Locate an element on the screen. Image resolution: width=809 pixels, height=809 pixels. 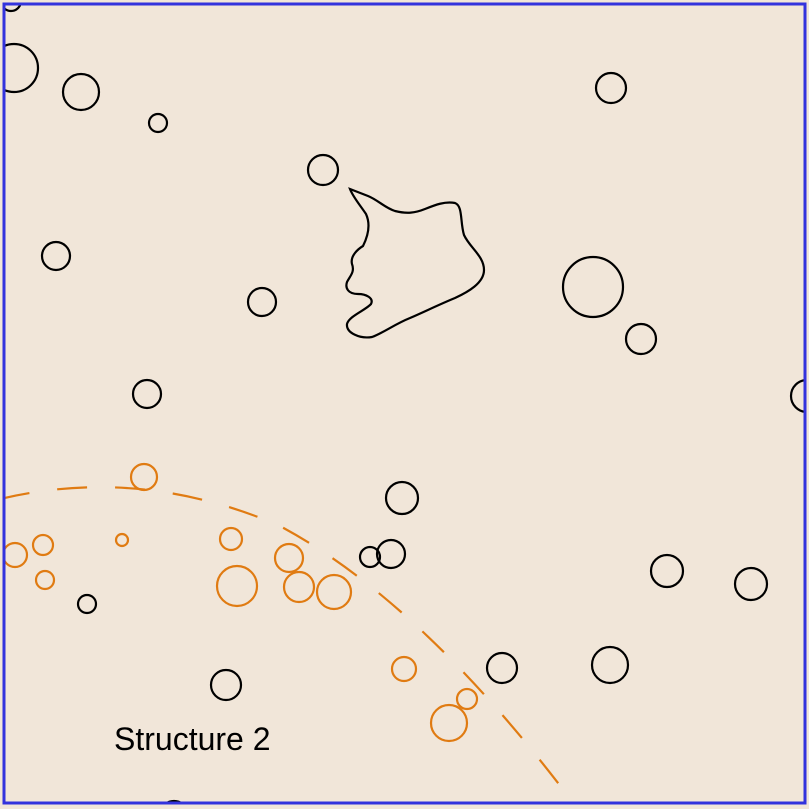
structure-label: Structure 2 is located at coordinates (192, 739).